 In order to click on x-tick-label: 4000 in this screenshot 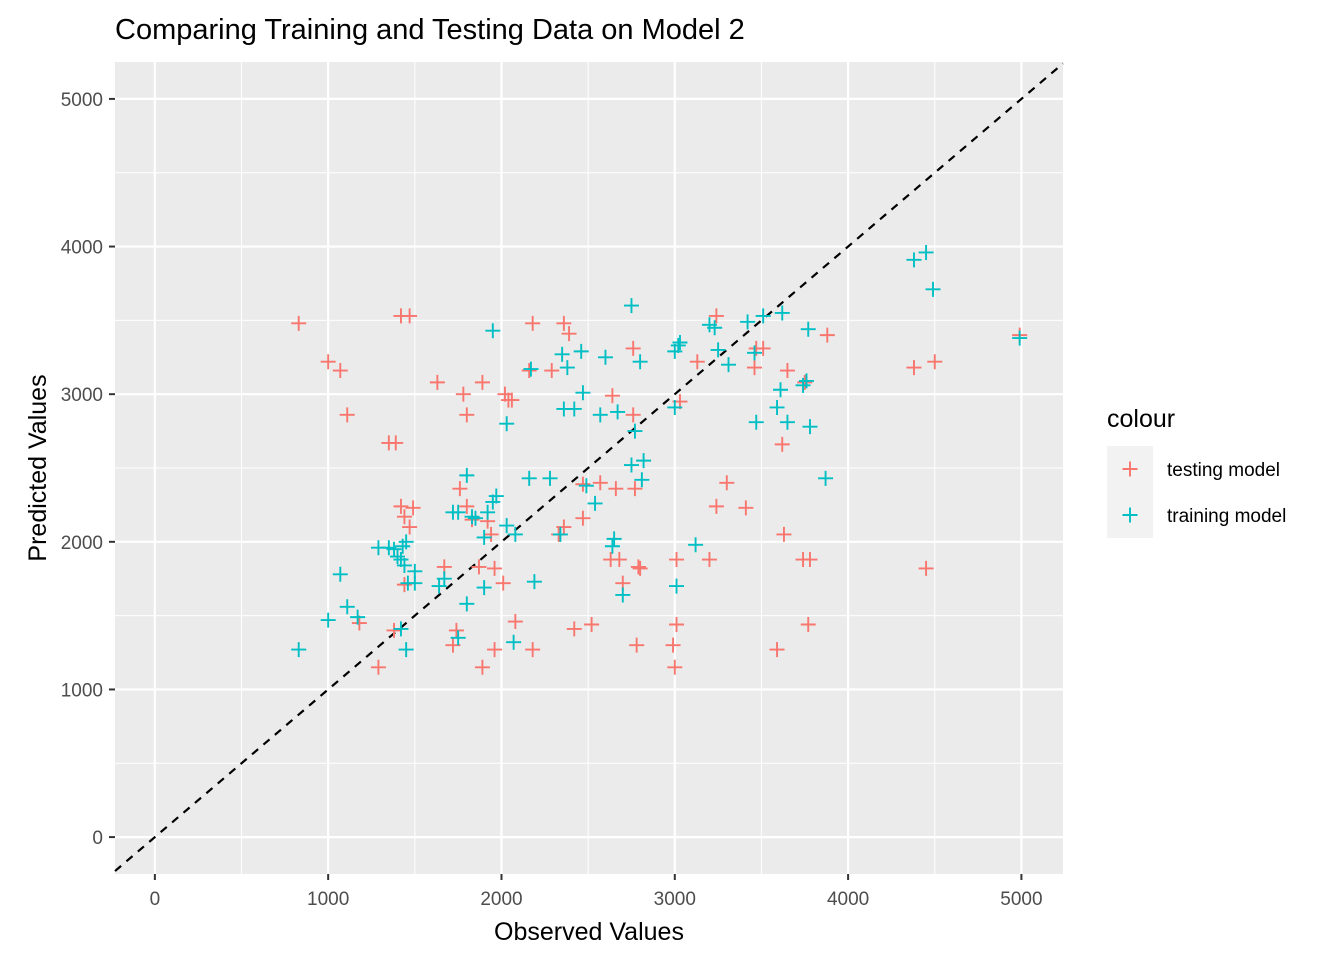, I will do `click(848, 899)`.